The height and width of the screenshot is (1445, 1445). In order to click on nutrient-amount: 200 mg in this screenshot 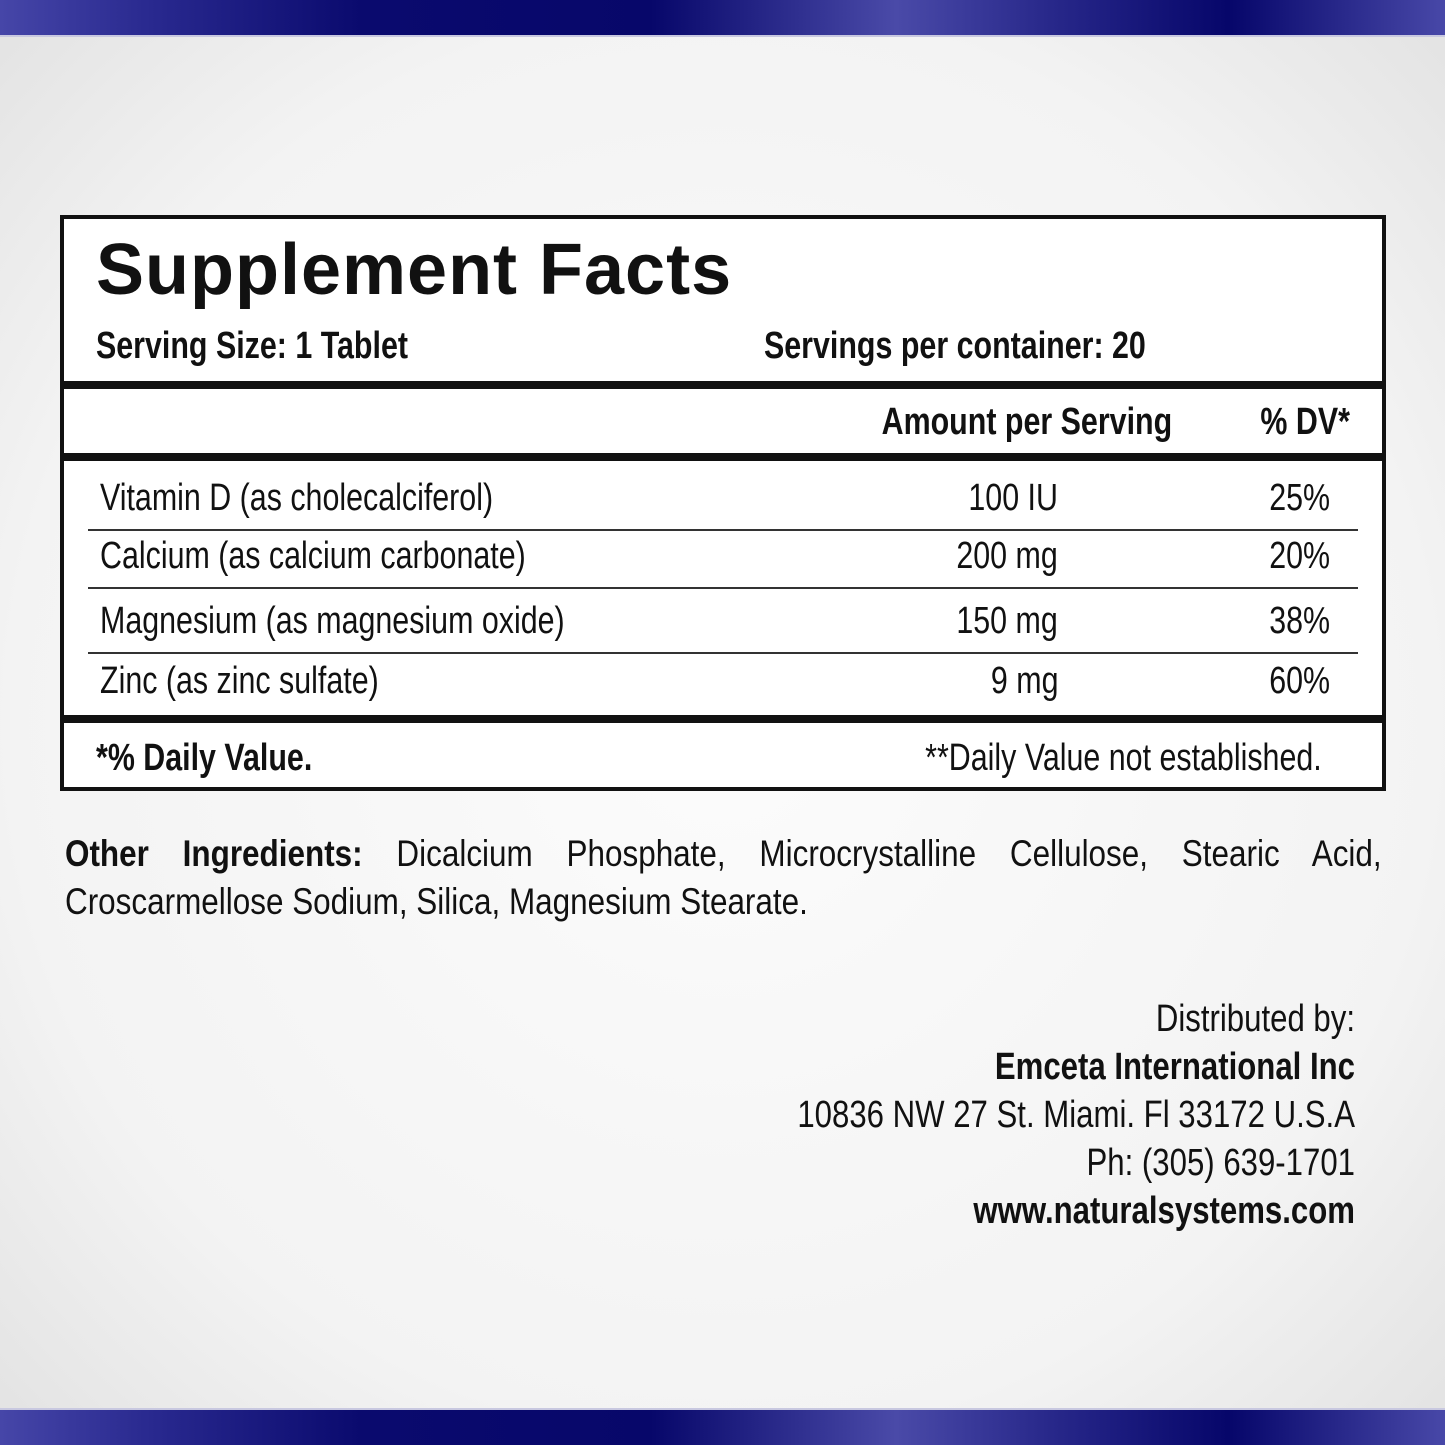, I will do `click(1007, 556)`.